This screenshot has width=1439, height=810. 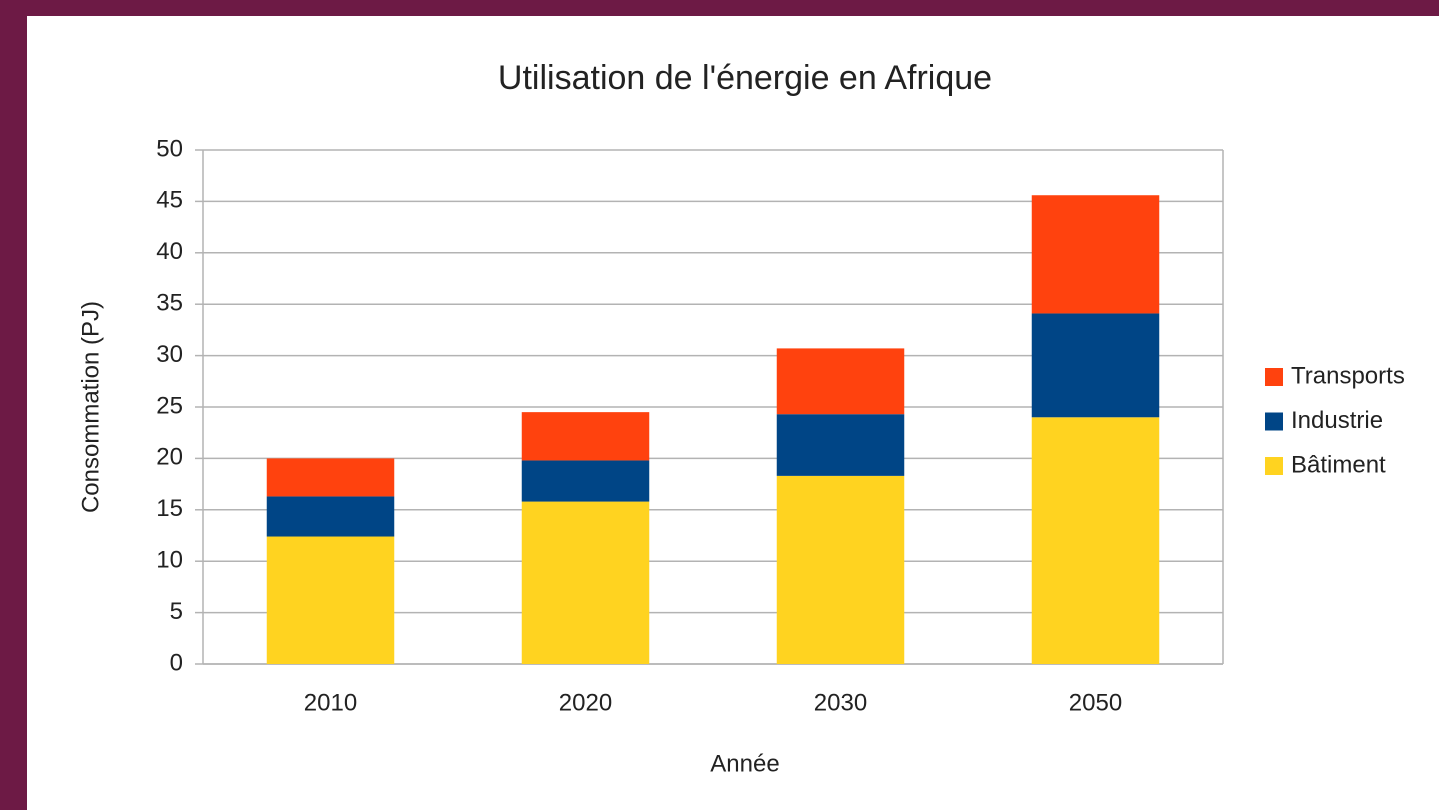 What do you see at coordinates (90, 407) in the screenshot?
I see `y-axis-label: Consommation (PJ)` at bounding box center [90, 407].